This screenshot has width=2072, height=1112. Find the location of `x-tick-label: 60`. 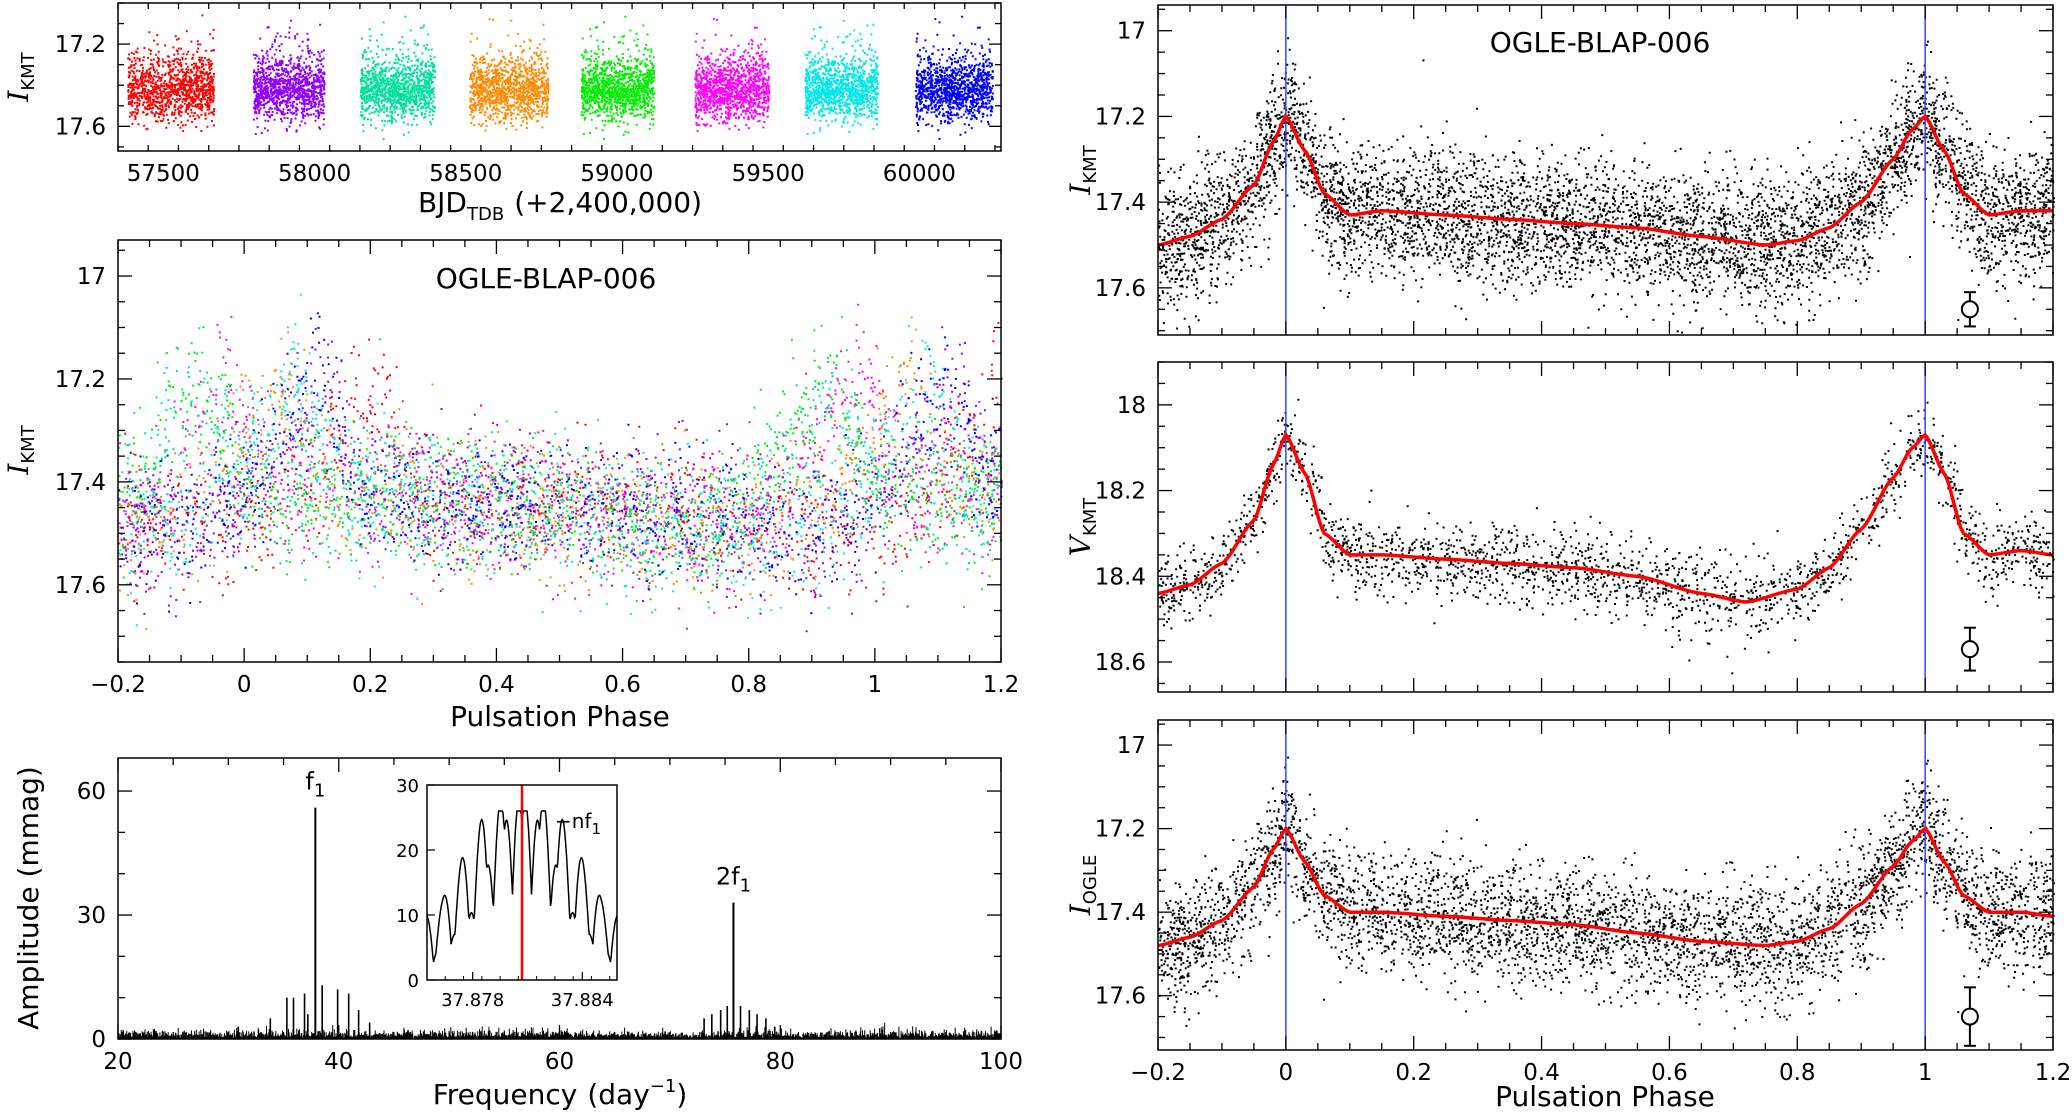

x-tick-label: 60 is located at coordinates (559, 1062).